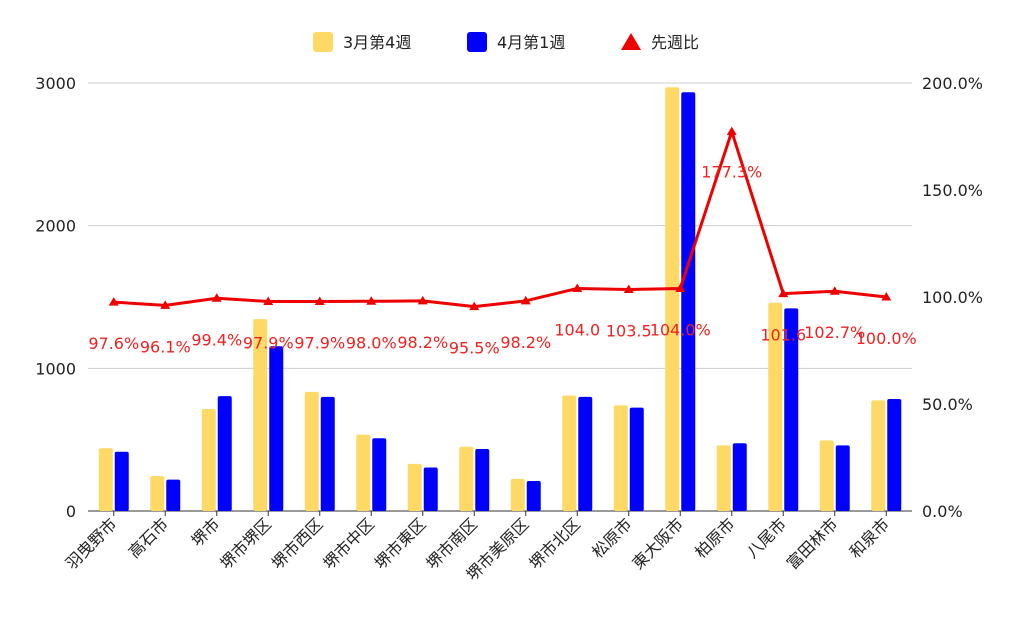 The height and width of the screenshot is (633, 1024). What do you see at coordinates (55, 226) in the screenshot?
I see `left-tick-label: 2000` at bounding box center [55, 226].